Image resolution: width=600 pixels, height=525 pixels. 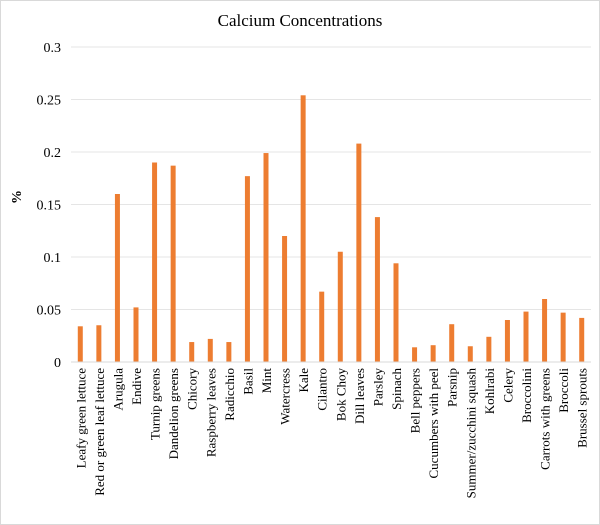 I want to click on x-tick-label: Kohlrabi, so click(x=489, y=391).